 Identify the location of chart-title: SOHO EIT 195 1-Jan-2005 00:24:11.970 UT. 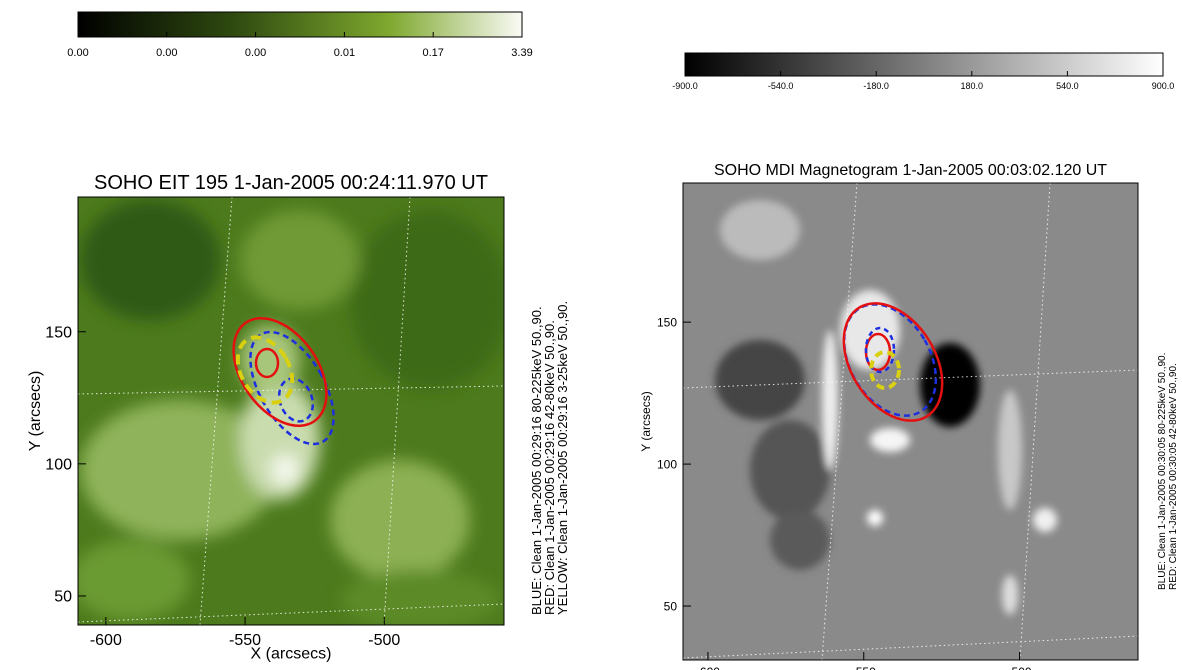
(291, 183).